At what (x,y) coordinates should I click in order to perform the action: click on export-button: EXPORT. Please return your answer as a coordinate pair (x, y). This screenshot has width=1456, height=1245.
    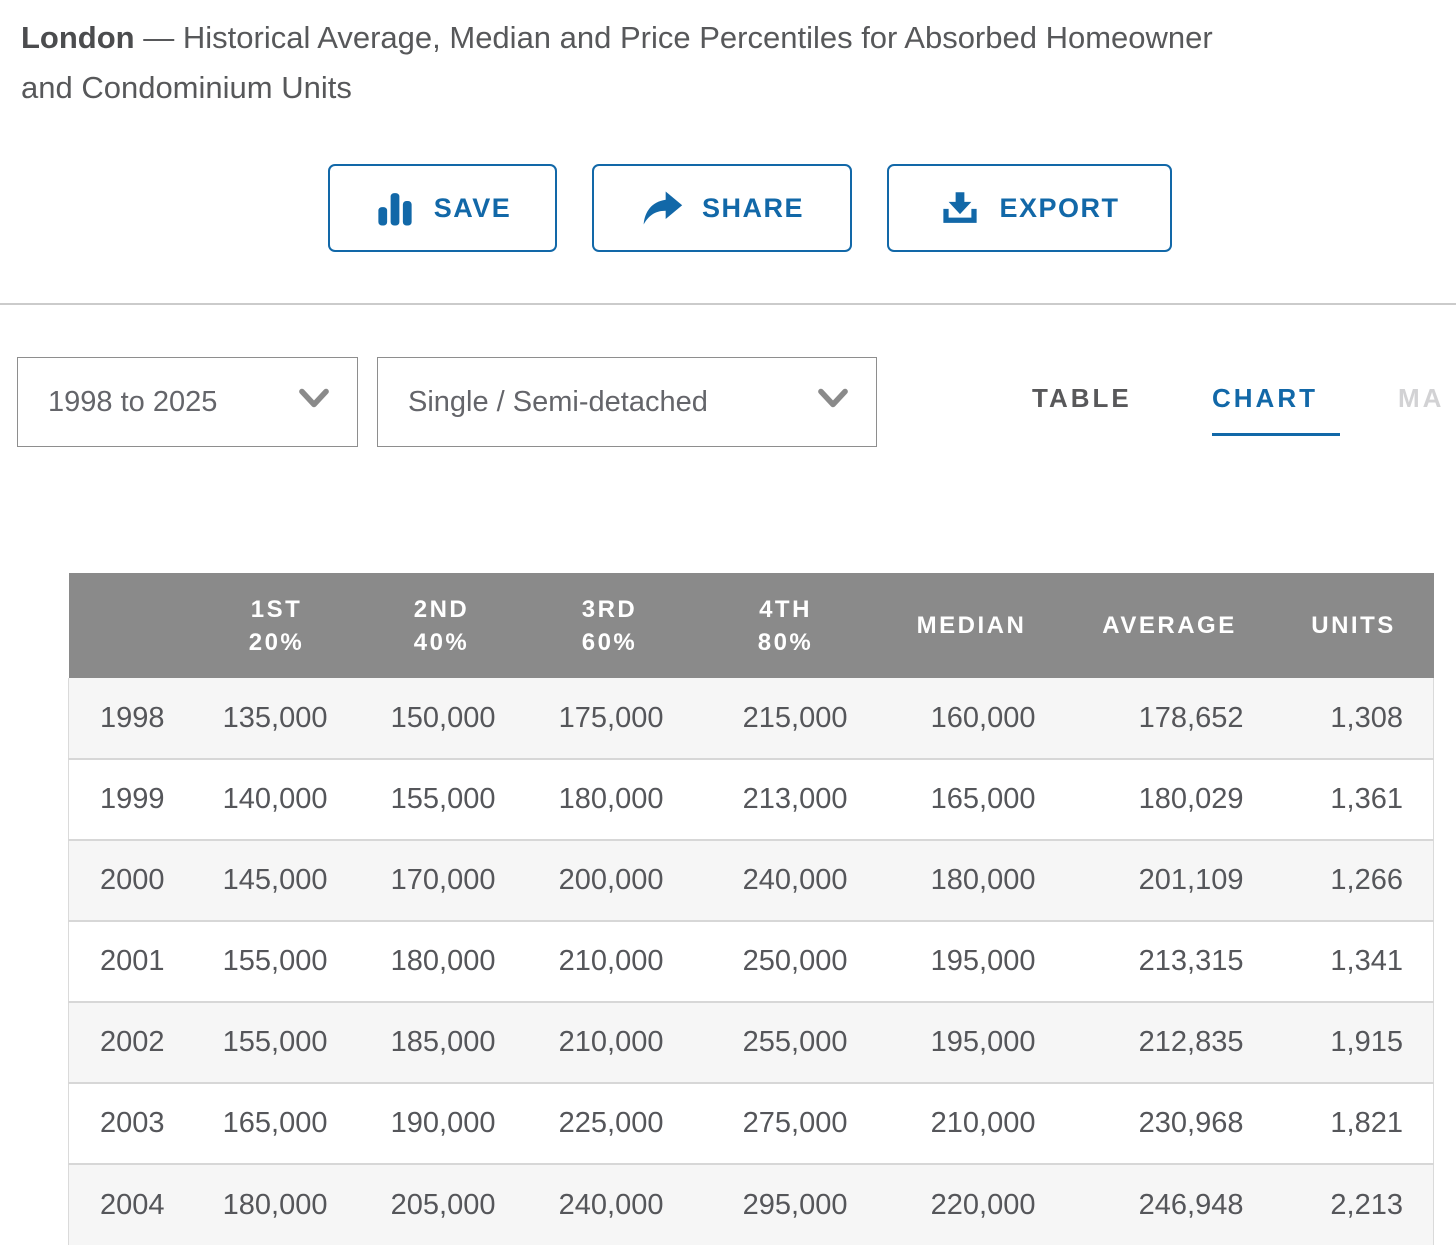
    Looking at the image, I should click on (1029, 208).